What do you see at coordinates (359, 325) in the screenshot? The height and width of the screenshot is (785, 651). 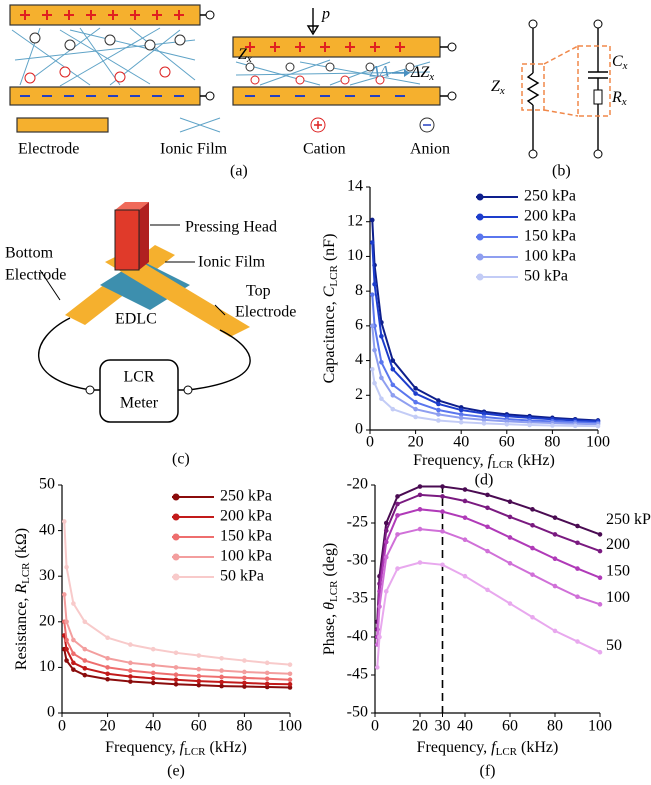 I see `y-tick-label: 6` at bounding box center [359, 325].